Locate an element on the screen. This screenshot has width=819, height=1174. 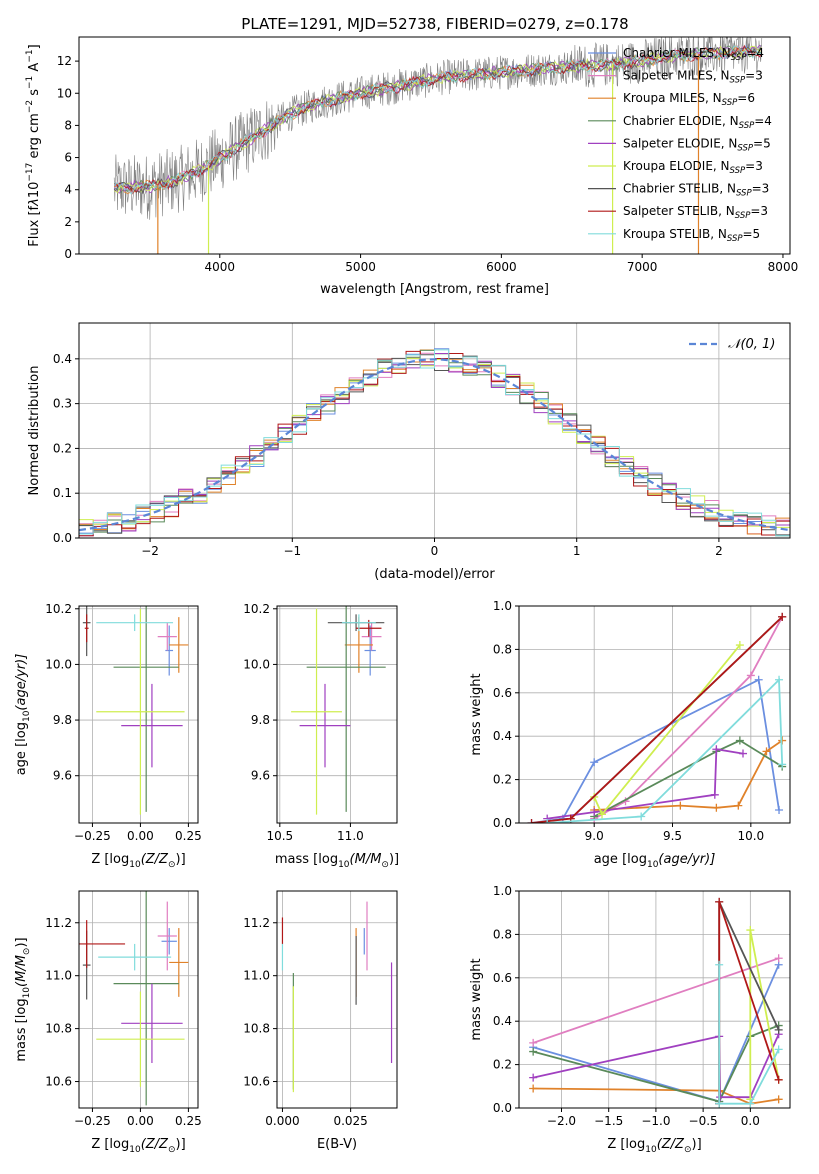
x-tick-label: −1.5 is located at coordinates (608, 1121).